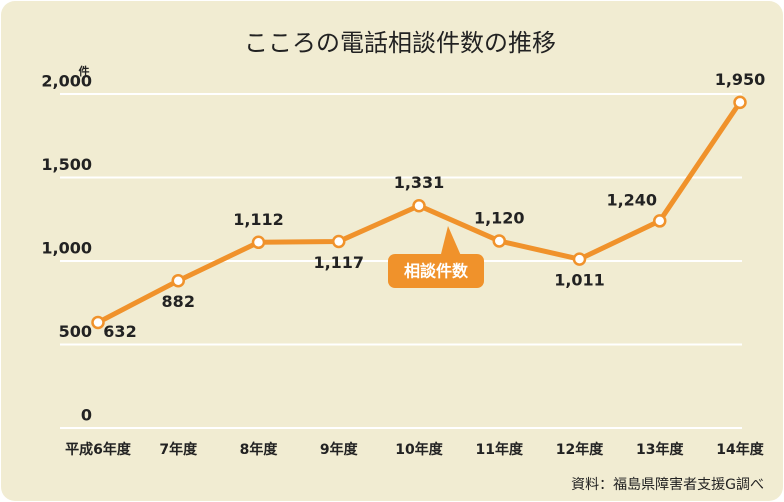 The height and width of the screenshot is (502, 784). I want to click on x-tick-label: 14年度, so click(740, 449).